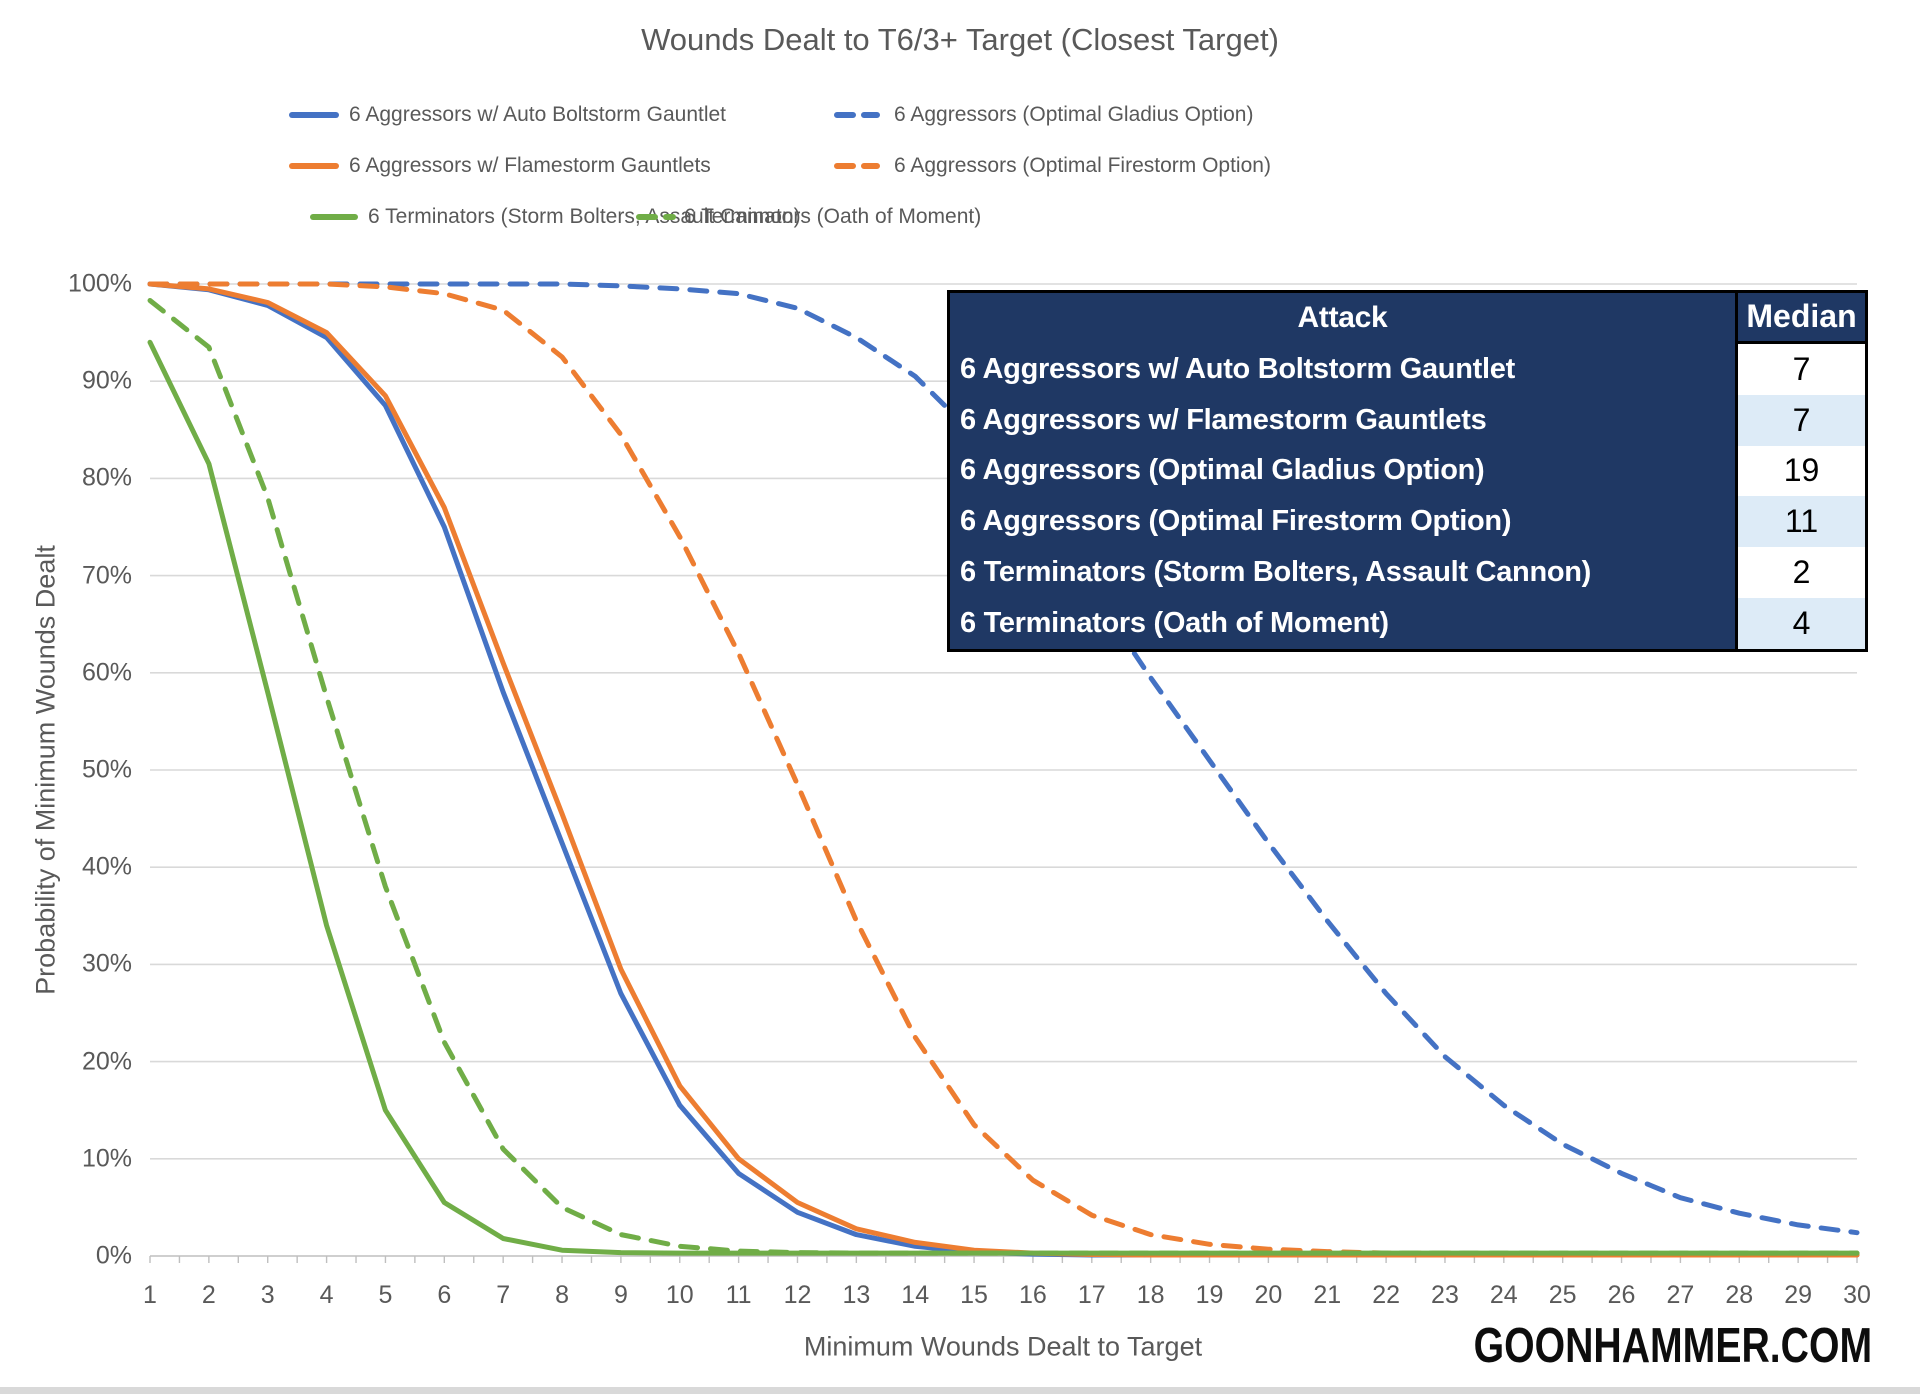 This screenshot has height=1394, width=1920. Describe the element at coordinates (562, 1295) in the screenshot. I see `x-tick-label: 8` at that location.